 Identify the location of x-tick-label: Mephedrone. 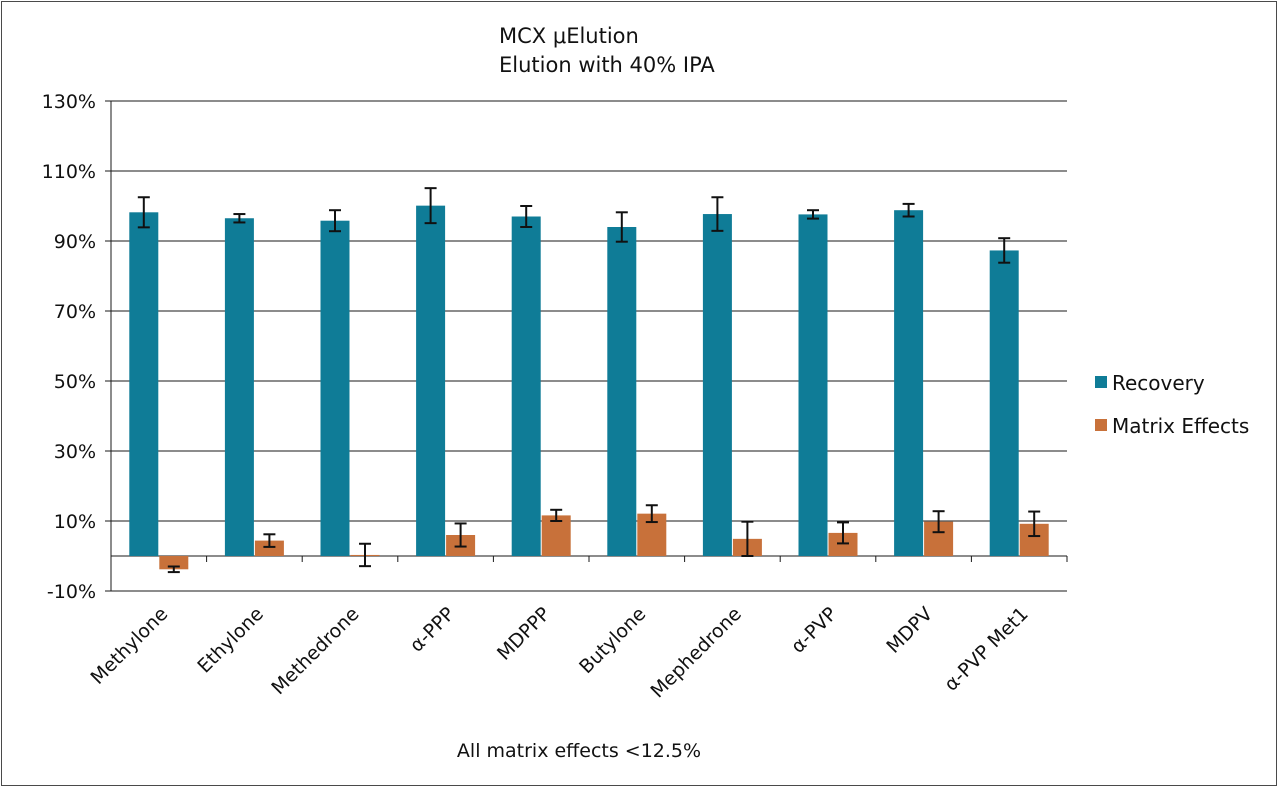
(695, 652).